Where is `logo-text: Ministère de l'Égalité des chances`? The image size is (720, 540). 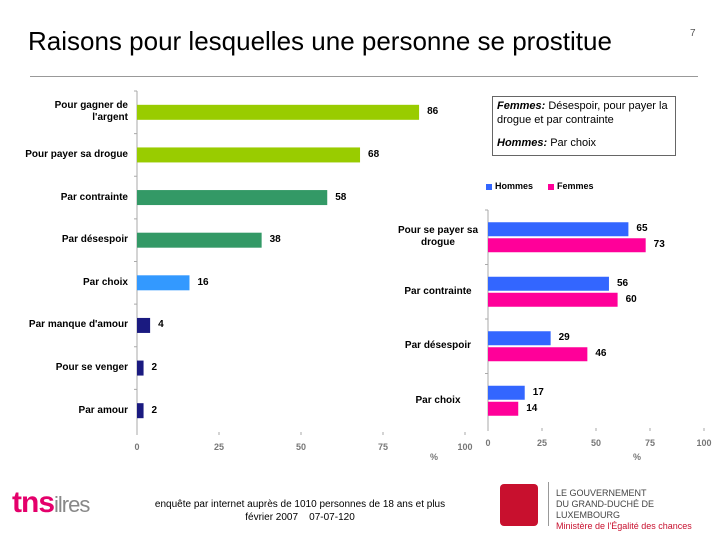 logo-text: Ministère de l'Égalité des chances is located at coordinates (624, 526).